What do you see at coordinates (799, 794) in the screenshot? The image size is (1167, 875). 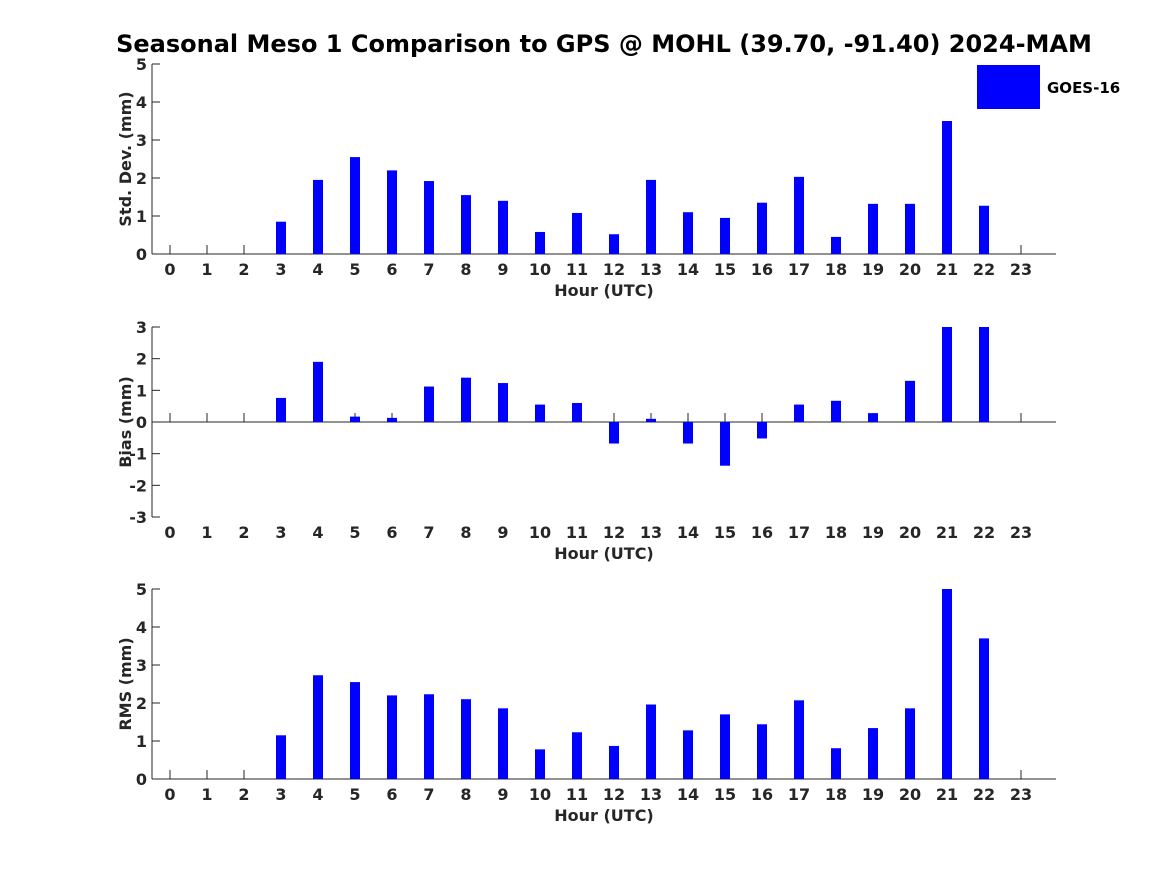 I see `x-tick-label: 17` at bounding box center [799, 794].